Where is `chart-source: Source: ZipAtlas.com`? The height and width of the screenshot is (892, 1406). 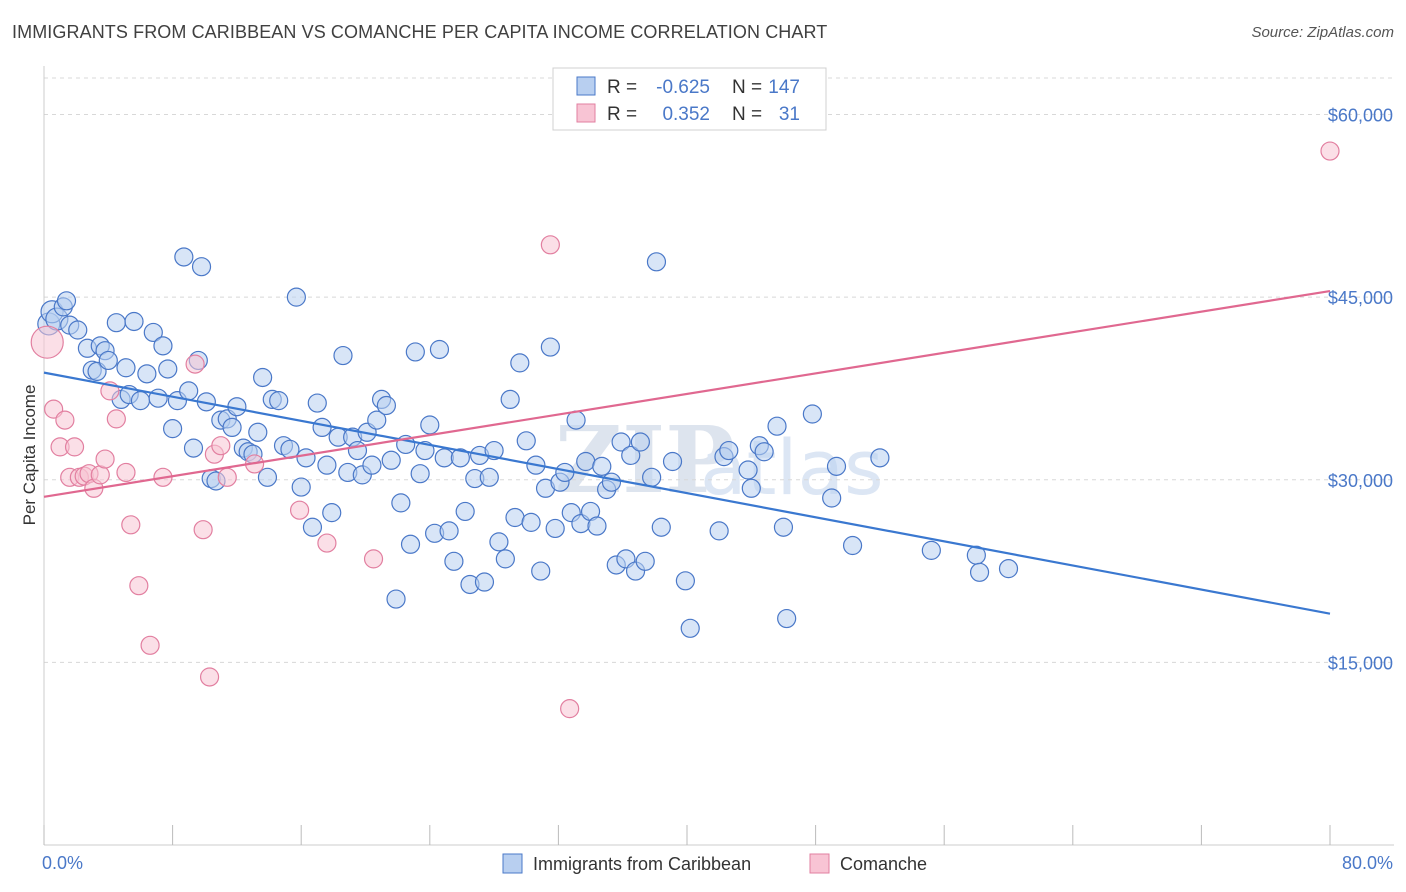
chart-source: Source: ZipAtlas.com is located at coordinates (1322, 32).